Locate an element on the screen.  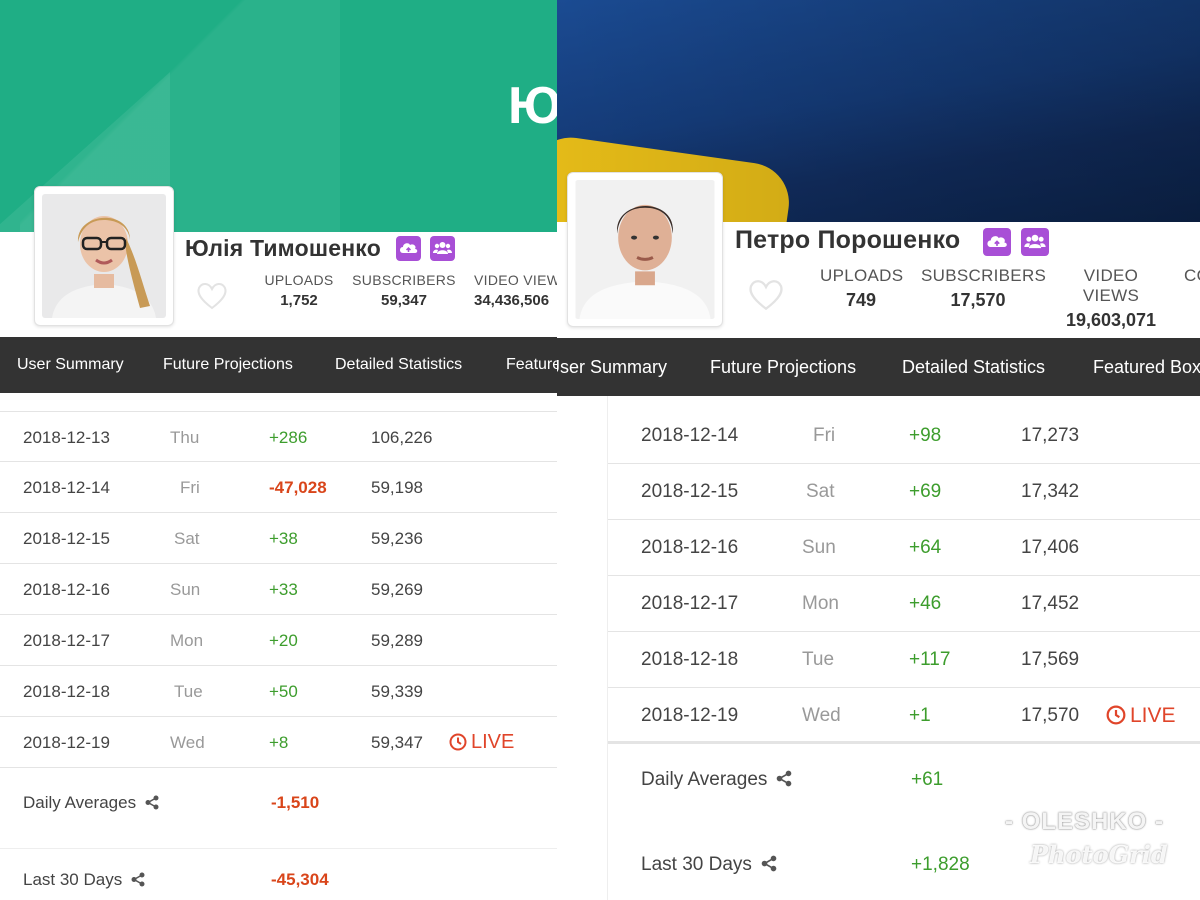
uploads-stat: UPLOADS 749 is located at coordinates (862, 288).